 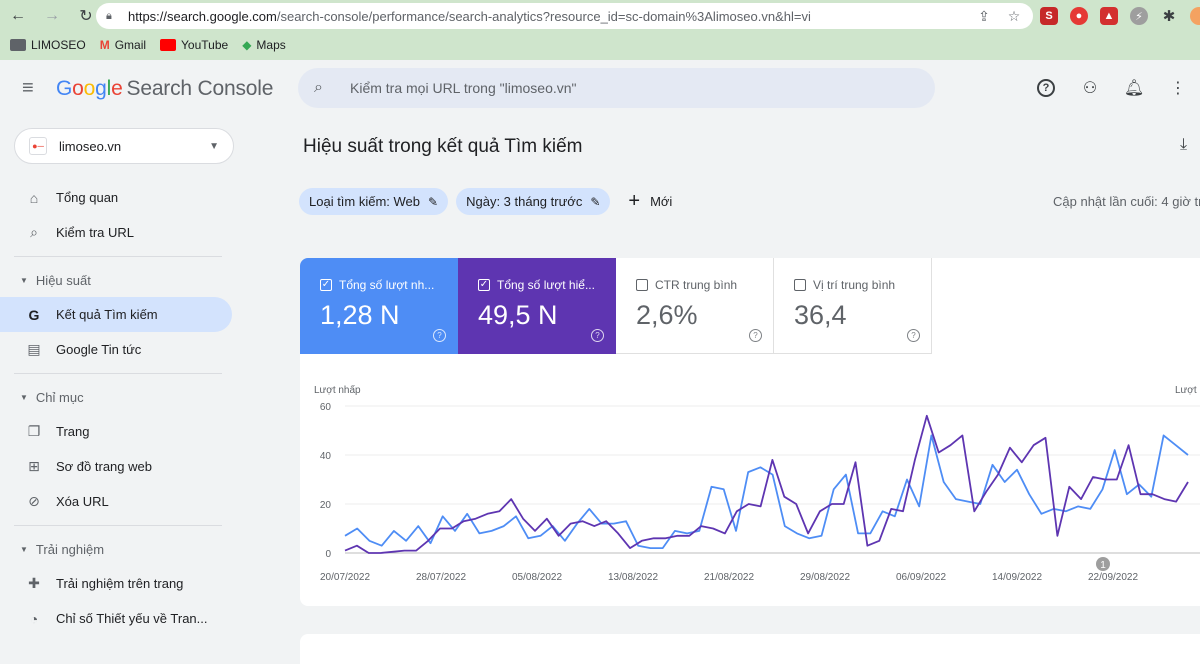 I want to click on bookmark-limoseo: LIMOSEO, so click(x=48, y=45).